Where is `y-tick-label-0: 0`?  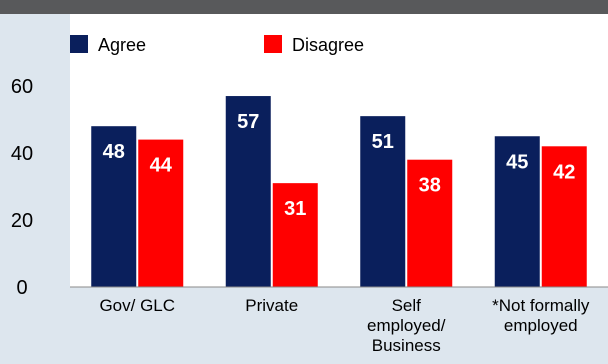
y-tick-label-0: 0 is located at coordinates (21, 288).